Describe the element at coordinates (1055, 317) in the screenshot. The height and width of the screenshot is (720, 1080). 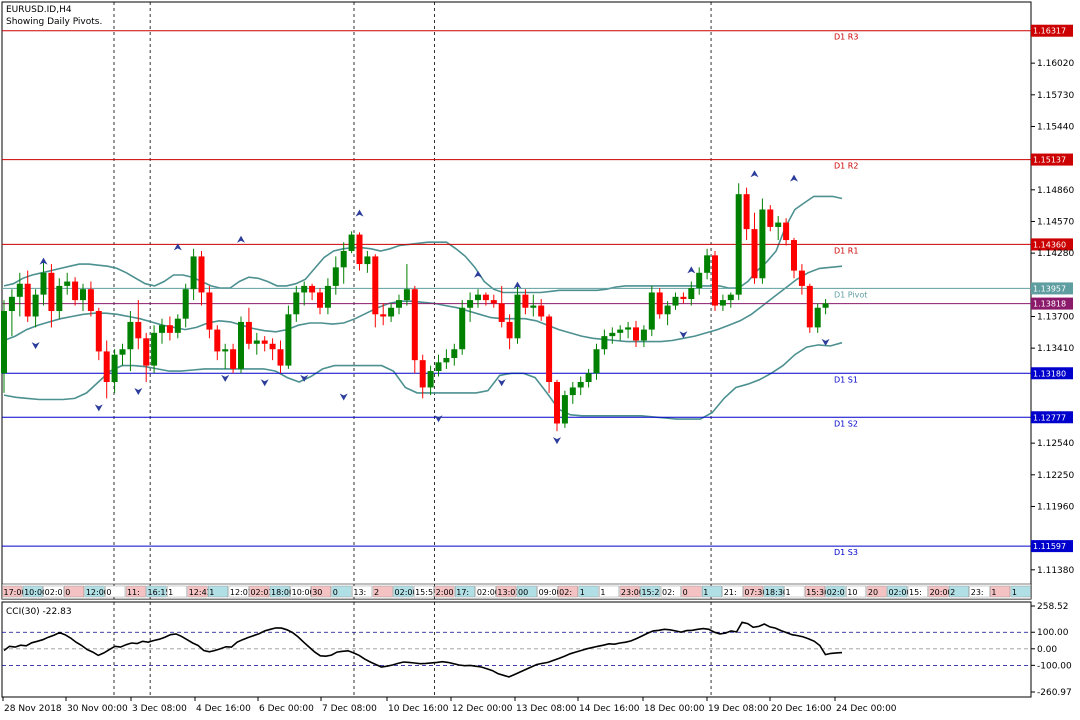
I see `price-tick-label: 1.13700` at that location.